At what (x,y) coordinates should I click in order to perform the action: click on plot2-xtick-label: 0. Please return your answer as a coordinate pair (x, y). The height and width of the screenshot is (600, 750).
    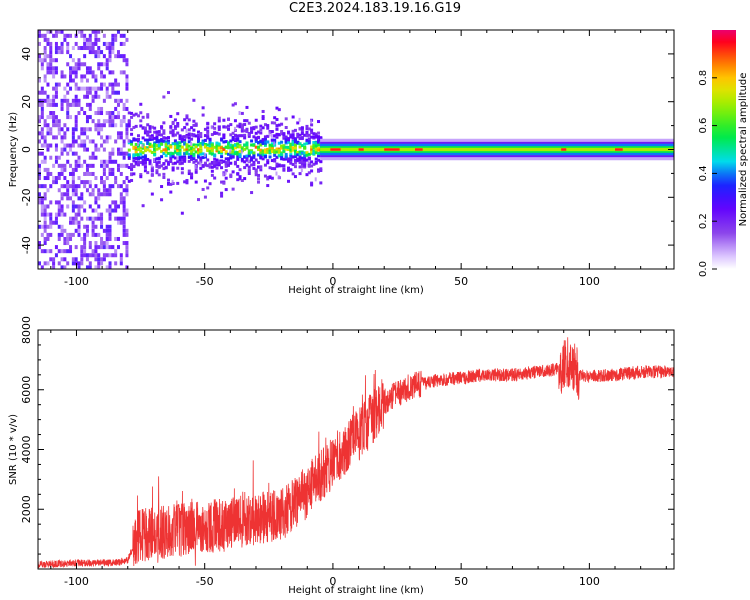
    Looking at the image, I should click on (332, 581).